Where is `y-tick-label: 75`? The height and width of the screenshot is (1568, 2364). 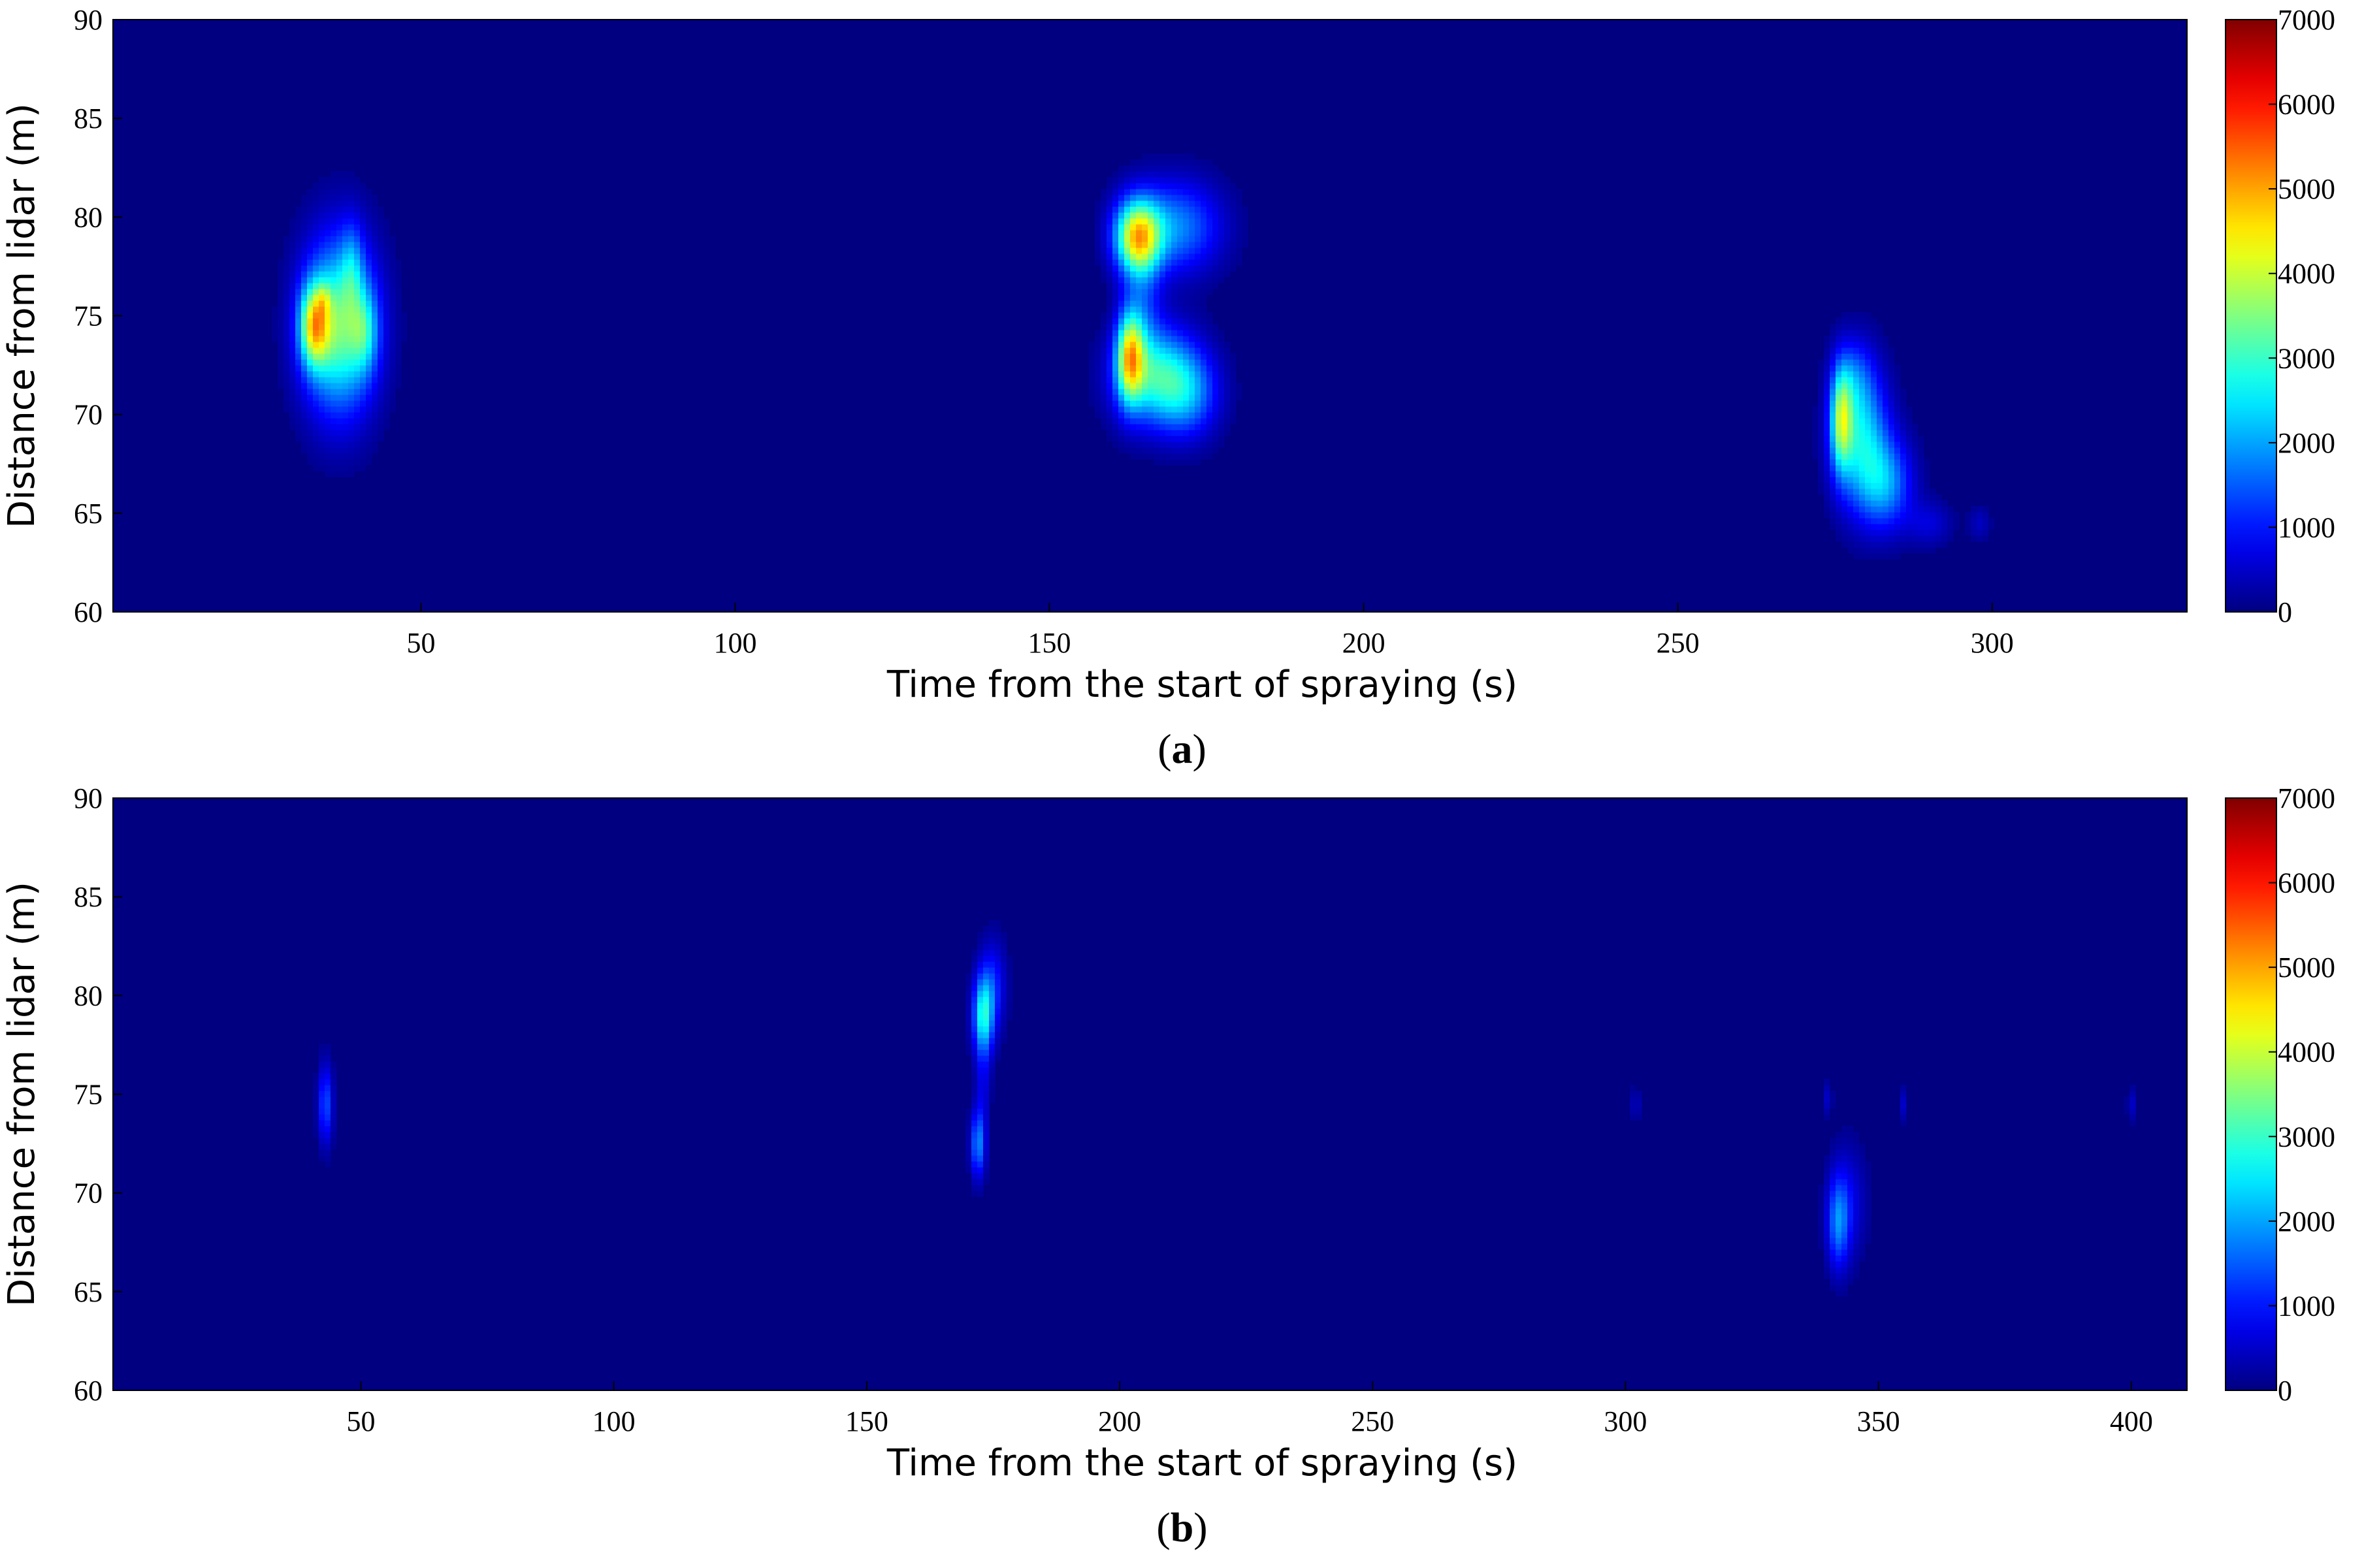 y-tick-label: 75 is located at coordinates (88, 1095).